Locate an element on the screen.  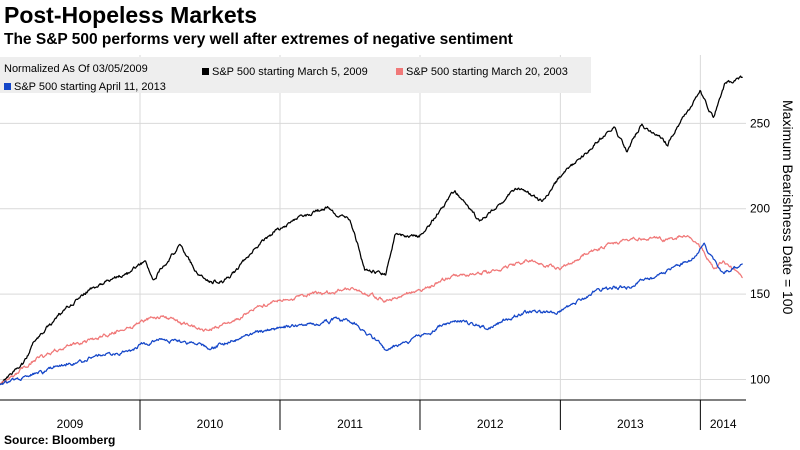
legend-item: S&P 500 starting March 20, 2003 is located at coordinates (487, 72).